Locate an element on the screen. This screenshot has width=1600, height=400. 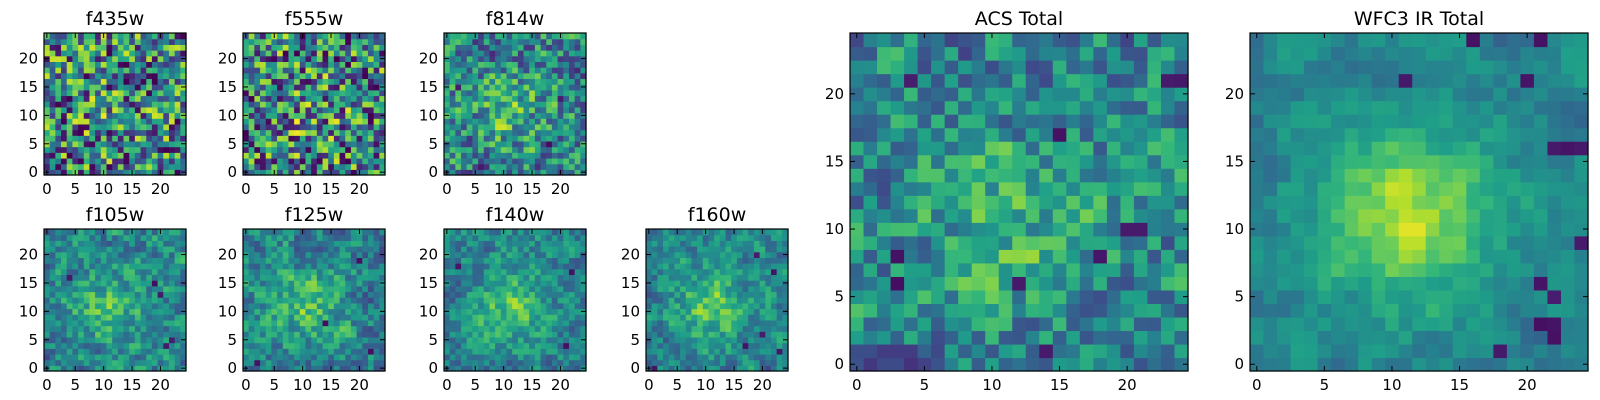
y-tick-label: 20 is located at coordinates (28, 59).